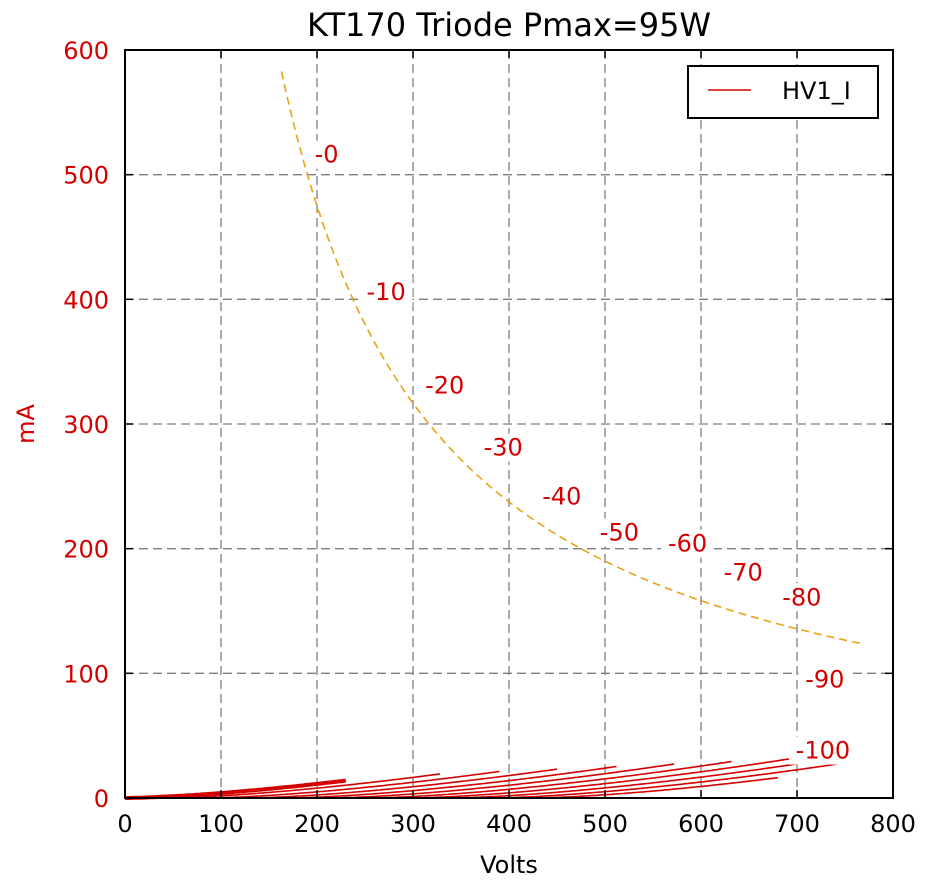  Describe the element at coordinates (86, 300) in the screenshot. I see `y-tick-label: 400` at that location.